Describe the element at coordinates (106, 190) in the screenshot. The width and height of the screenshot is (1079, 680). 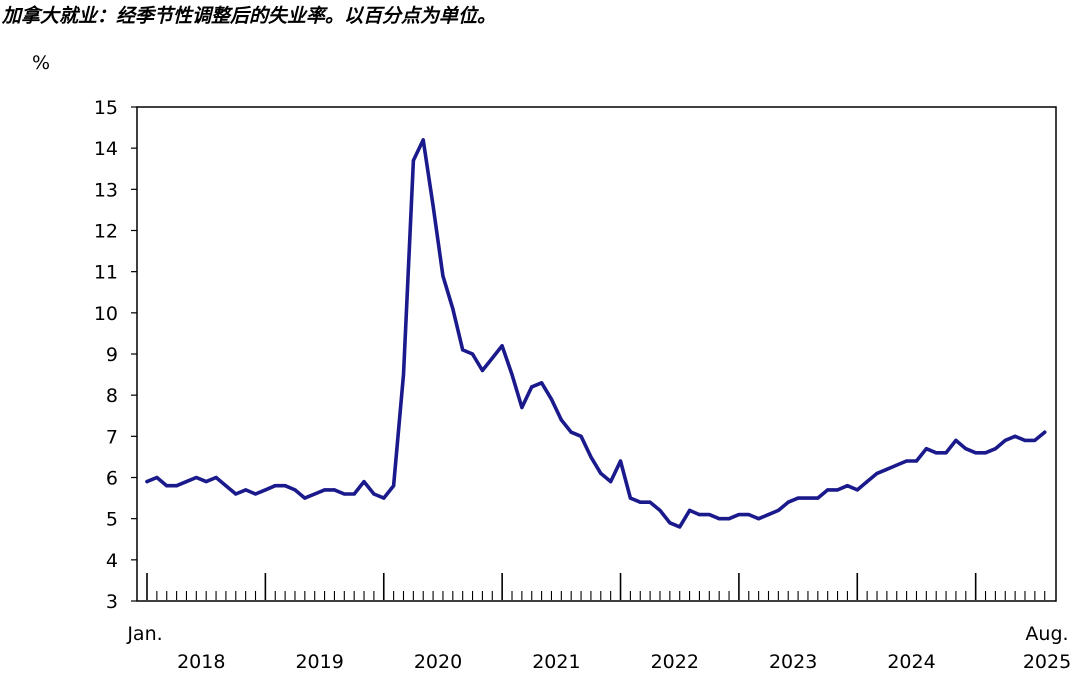
I see `y-tick-label: 13` at that location.